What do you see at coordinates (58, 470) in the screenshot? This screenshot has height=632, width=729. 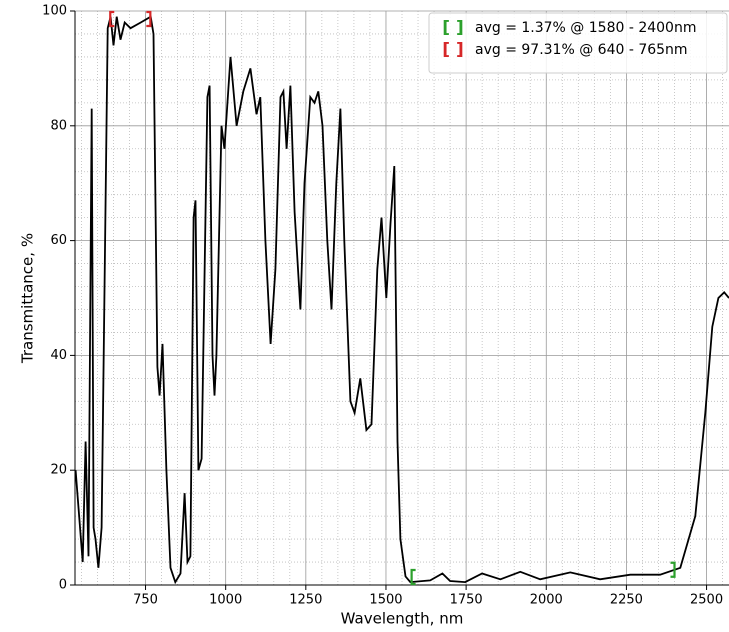 I see `y-tick-label: 20` at bounding box center [58, 470].